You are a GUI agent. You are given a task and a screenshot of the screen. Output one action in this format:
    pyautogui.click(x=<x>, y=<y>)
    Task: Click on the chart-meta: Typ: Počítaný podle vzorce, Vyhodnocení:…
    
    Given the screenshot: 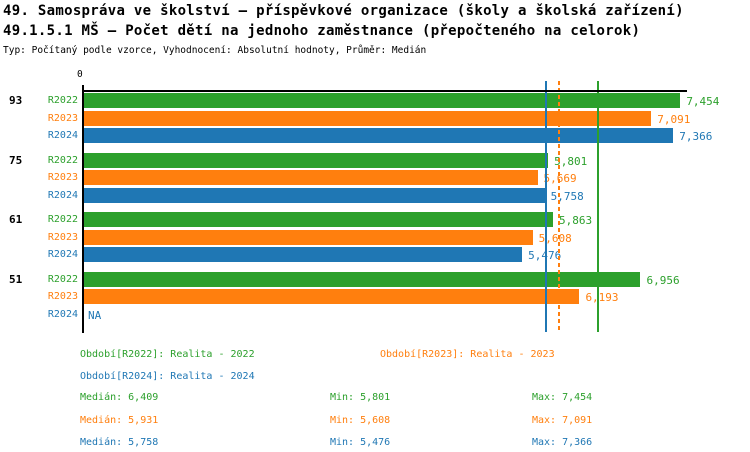 What is the action you would take?
    pyautogui.click(x=215, y=50)
    